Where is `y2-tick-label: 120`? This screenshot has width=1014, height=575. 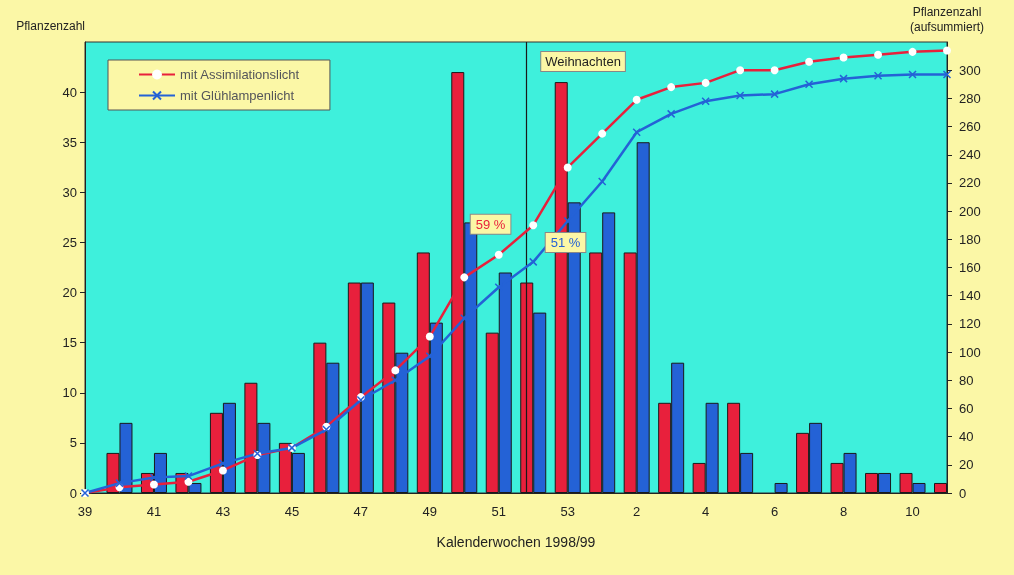
y2-tick-label: 120 is located at coordinates (970, 324).